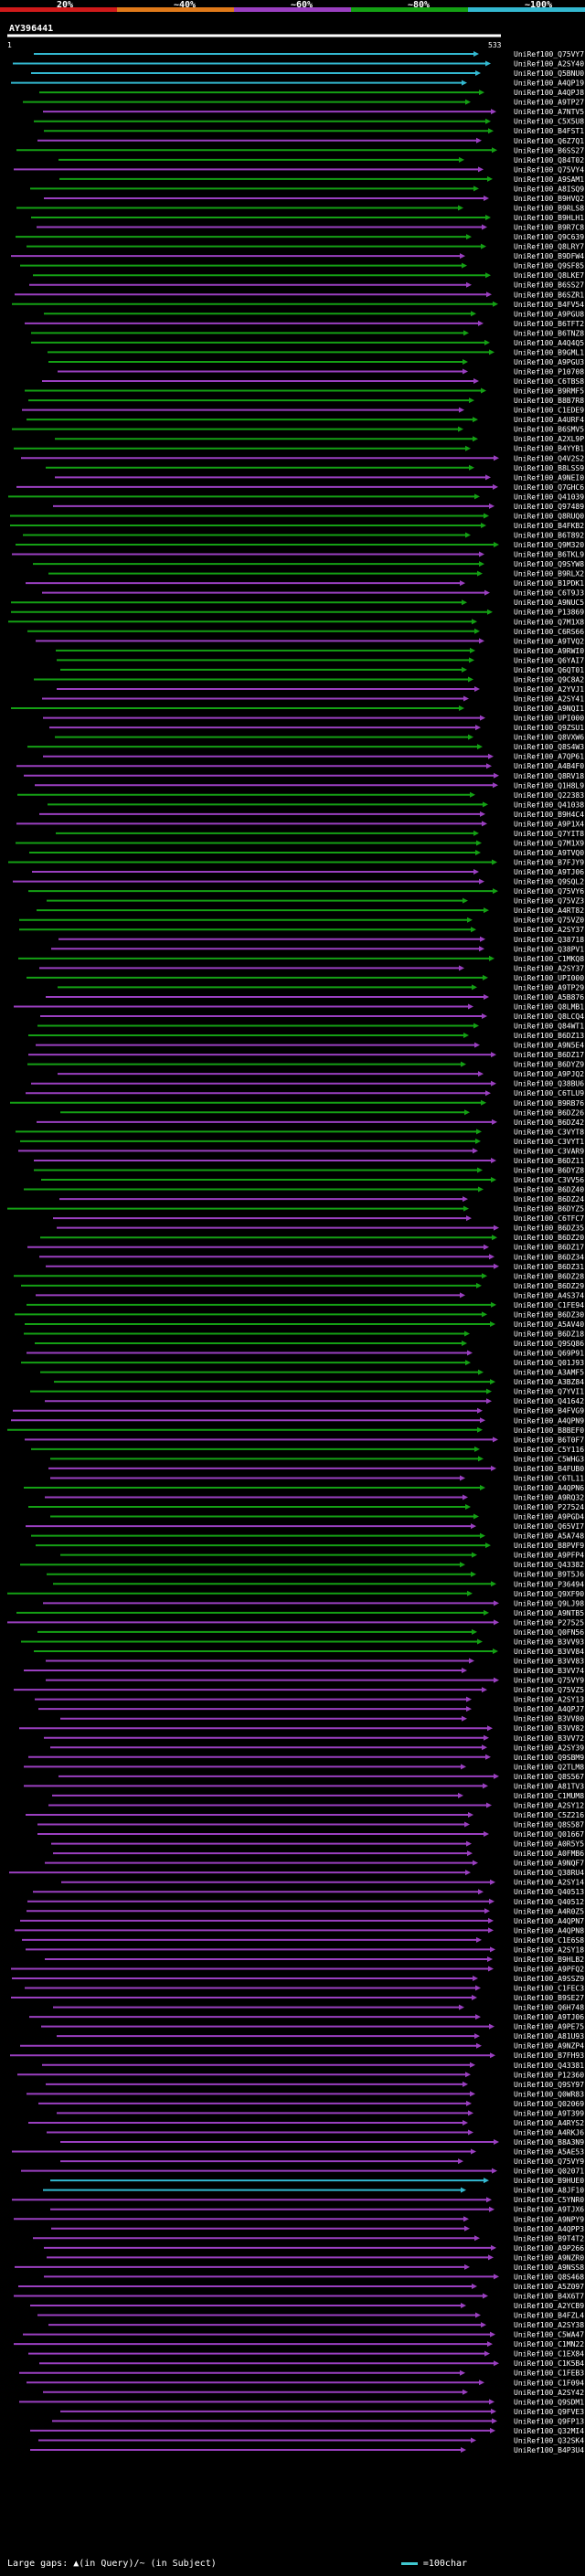  Describe the element at coordinates (549, 613) in the screenshot. I see `hit-label: UniRef100_P13869` at that location.